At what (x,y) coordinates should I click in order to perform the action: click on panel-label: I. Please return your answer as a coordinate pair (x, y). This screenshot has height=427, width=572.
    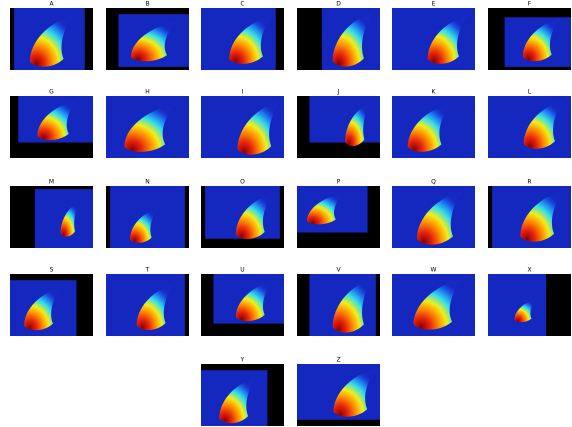
    Looking at the image, I should click on (243, 92).